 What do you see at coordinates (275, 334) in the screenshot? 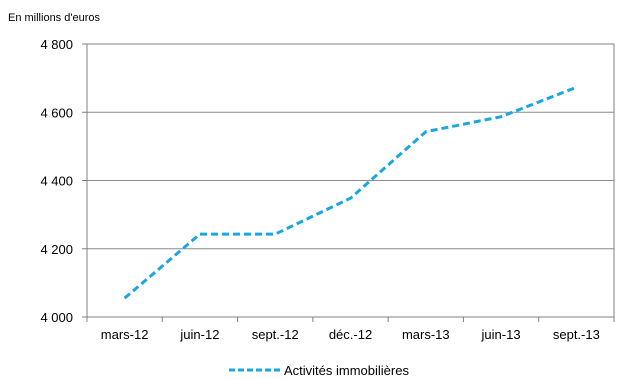
I see `x-tick-label-2: sept.-12` at bounding box center [275, 334].